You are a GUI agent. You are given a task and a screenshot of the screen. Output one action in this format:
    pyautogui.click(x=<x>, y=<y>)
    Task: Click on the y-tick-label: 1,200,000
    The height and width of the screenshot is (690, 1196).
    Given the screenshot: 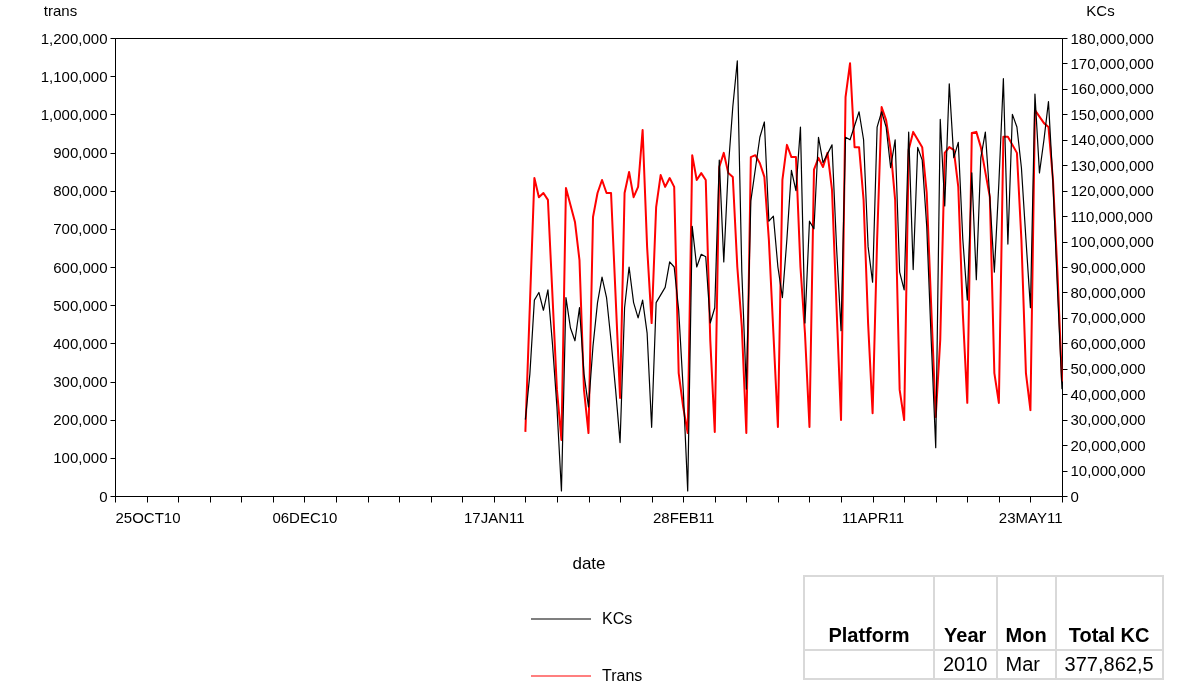 What is the action you would take?
    pyautogui.click(x=74, y=38)
    